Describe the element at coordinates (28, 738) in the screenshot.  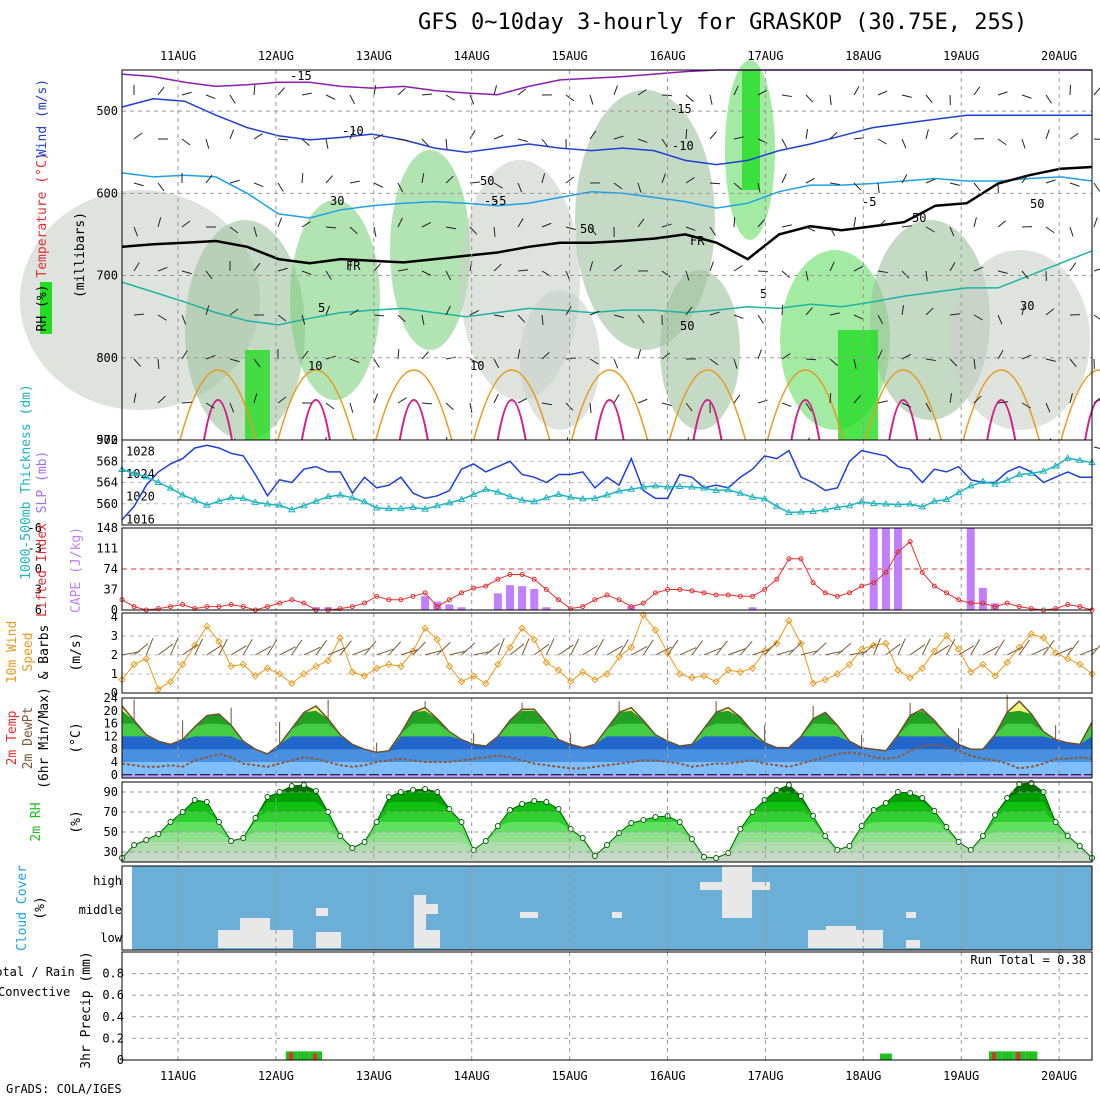
I see `temp-axis-label-2: 2m DewPt` at that location.